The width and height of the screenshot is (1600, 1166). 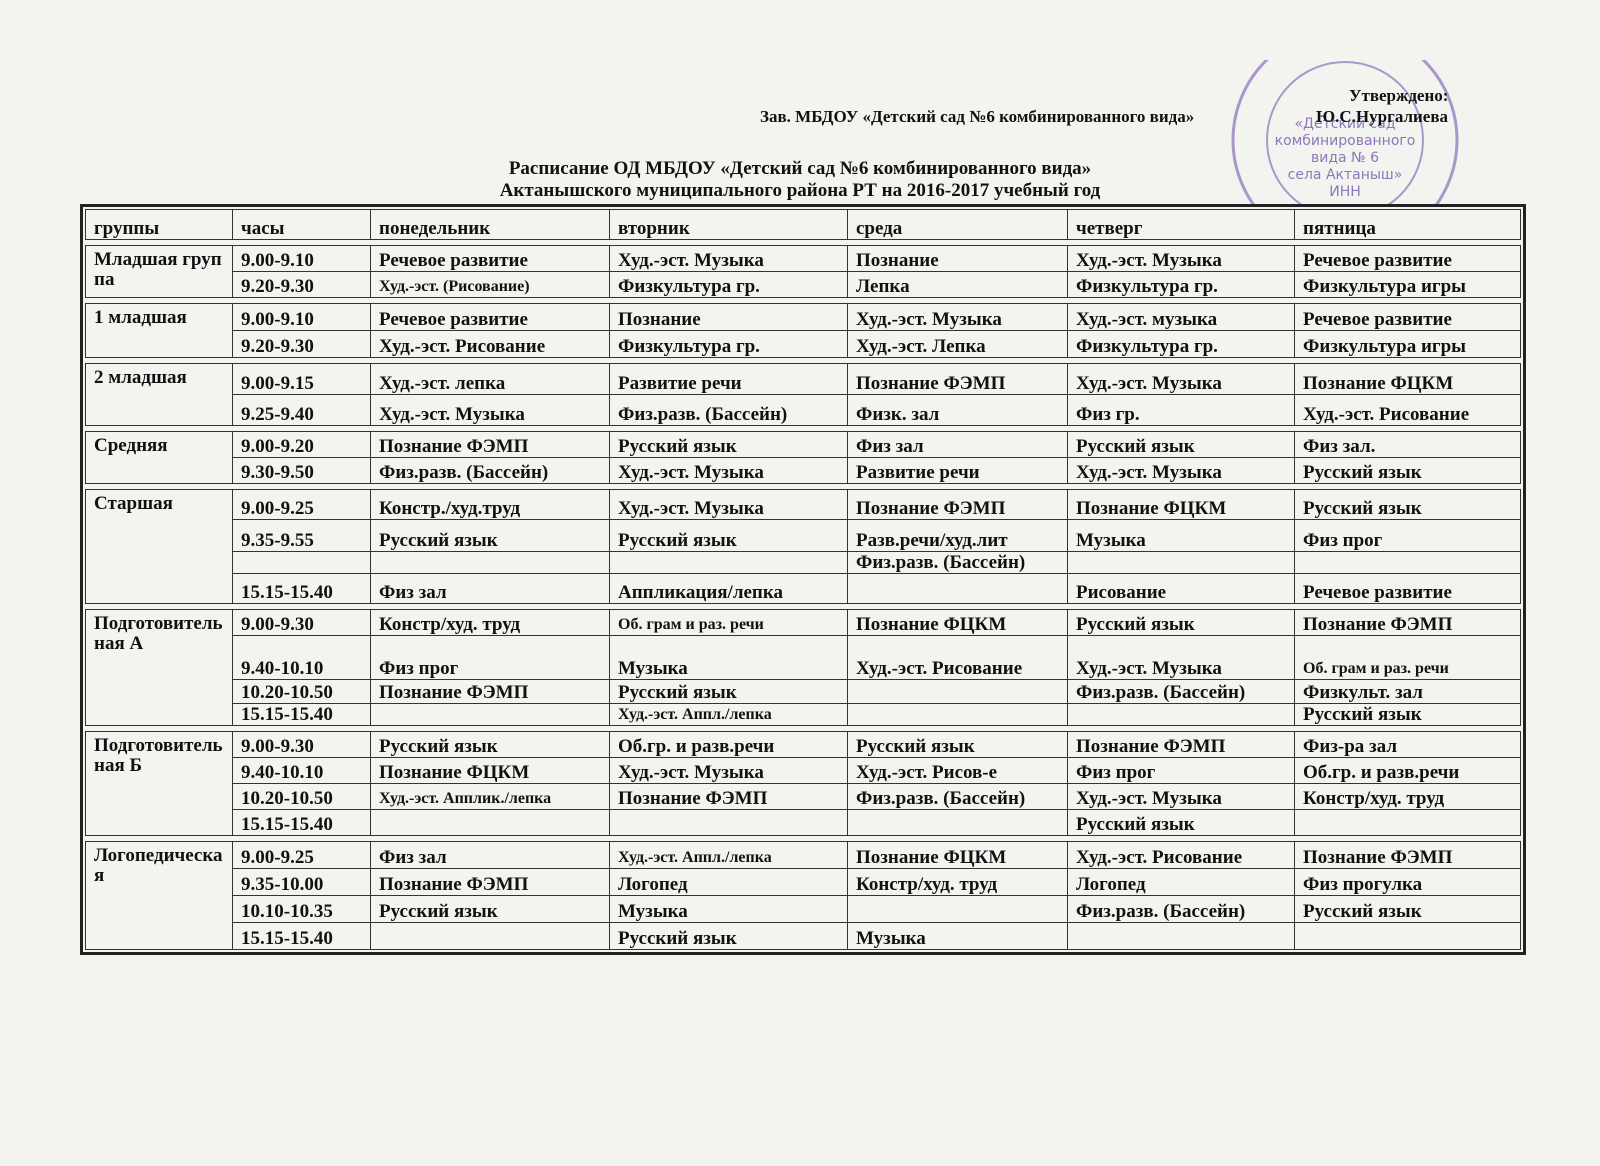 What do you see at coordinates (159, 895) in the screenshot?
I see `group-name: Логопедическая` at bounding box center [159, 895].